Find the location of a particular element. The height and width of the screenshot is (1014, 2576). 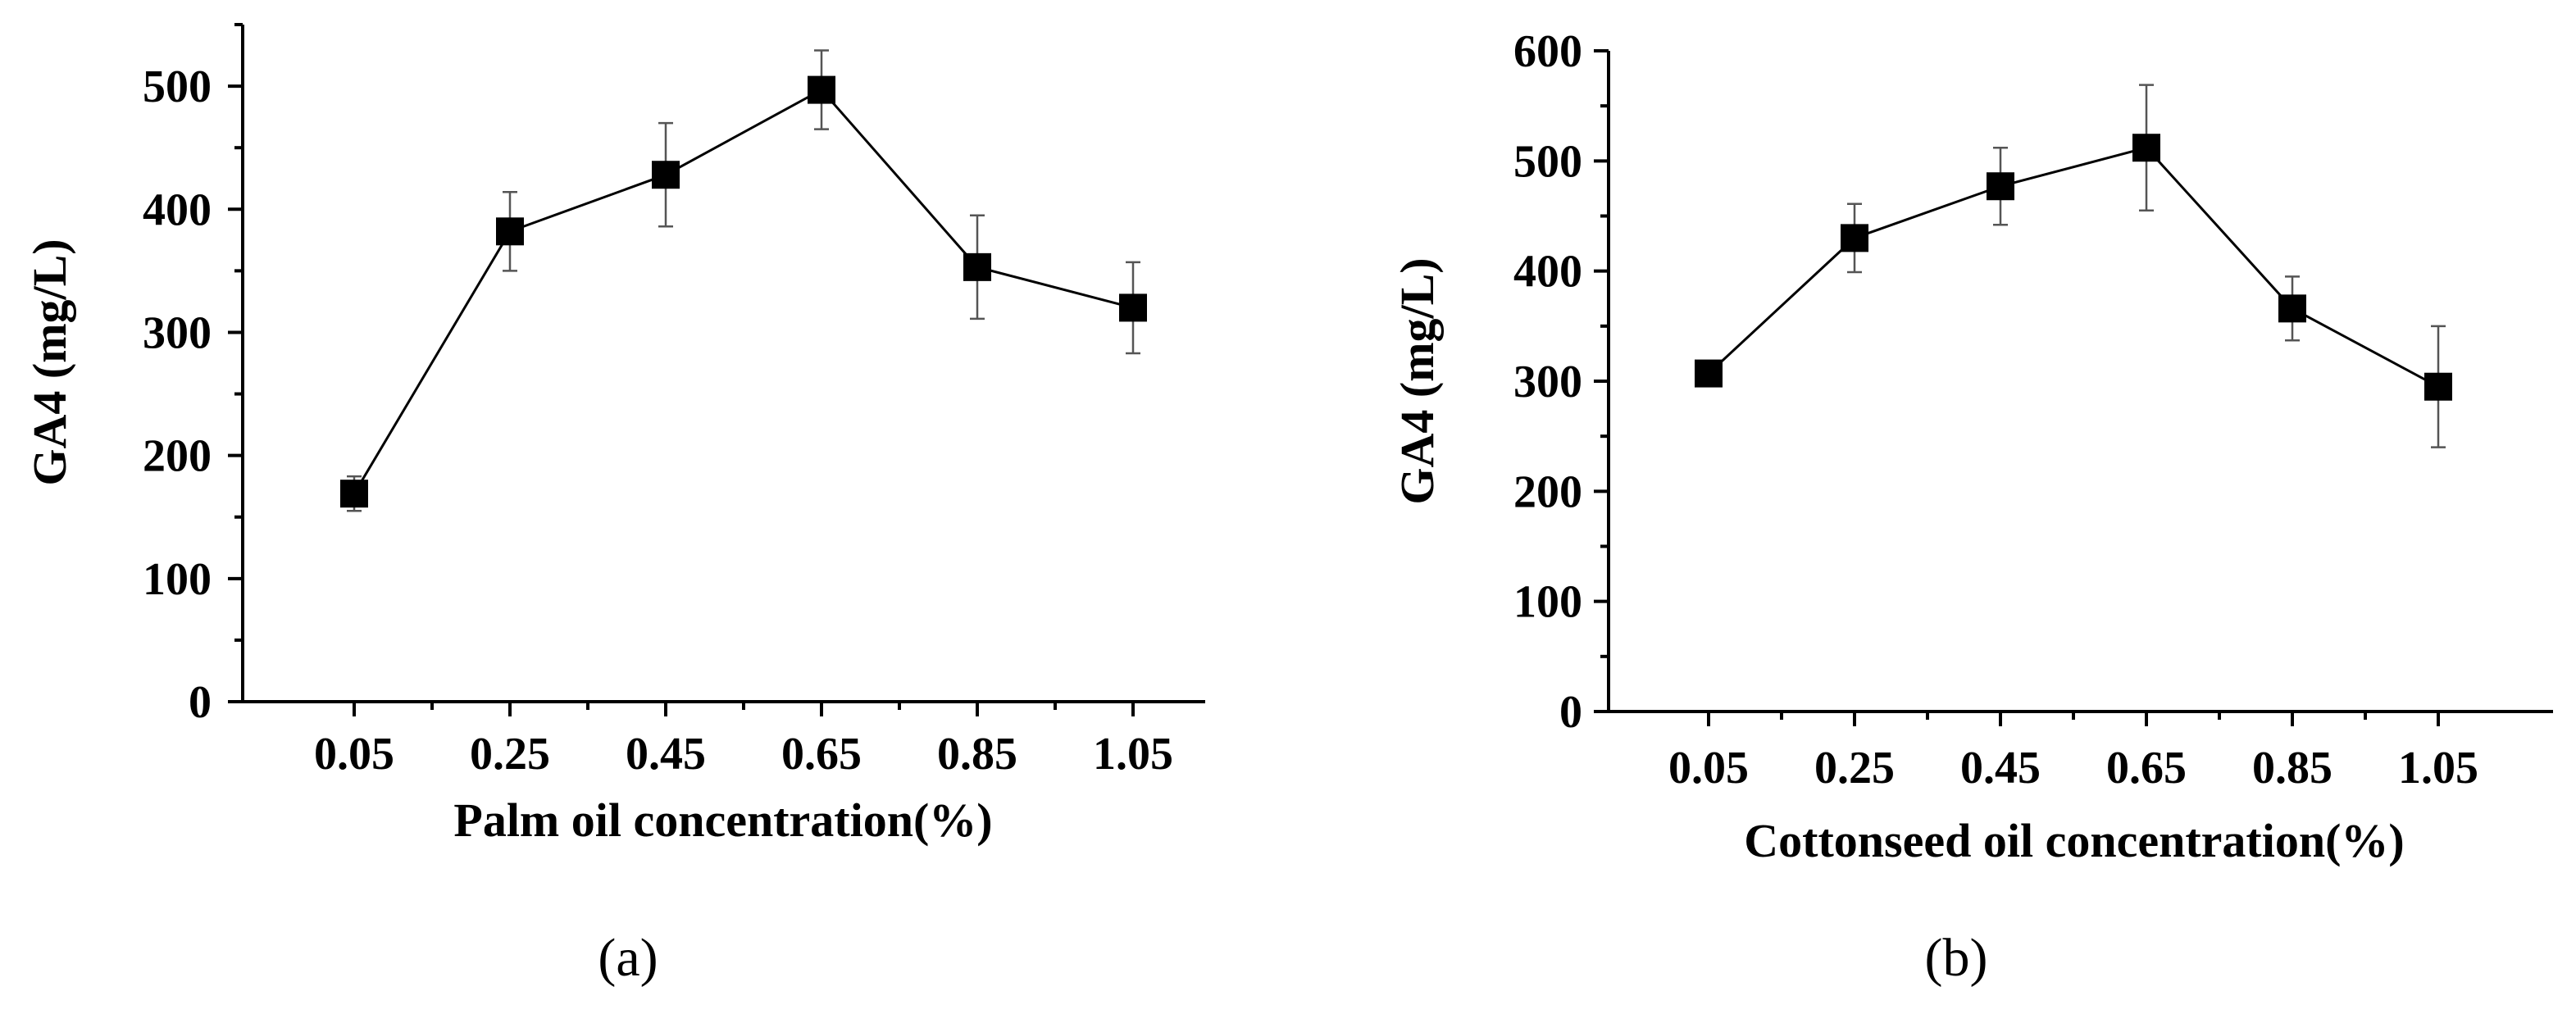

x-axis-title: Palm oil concentration(%) is located at coordinates (722, 820).